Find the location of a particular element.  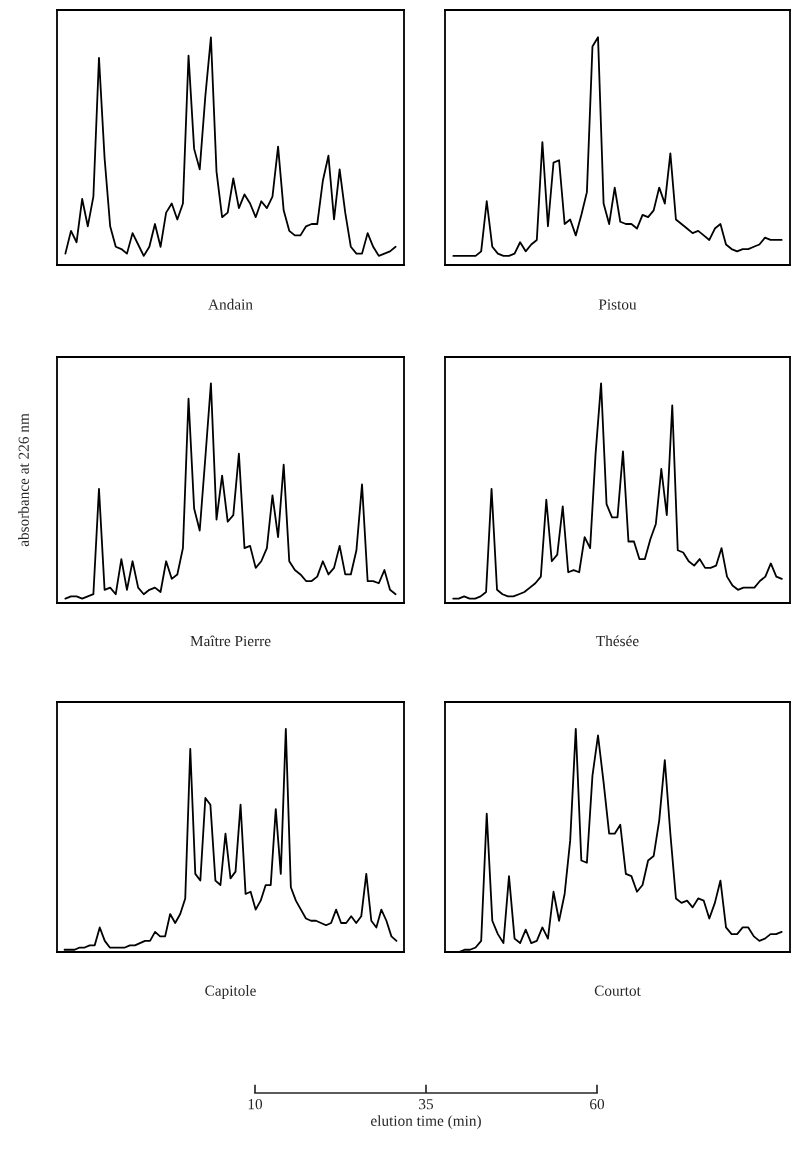

text: Andain is located at coordinates (230, 304).